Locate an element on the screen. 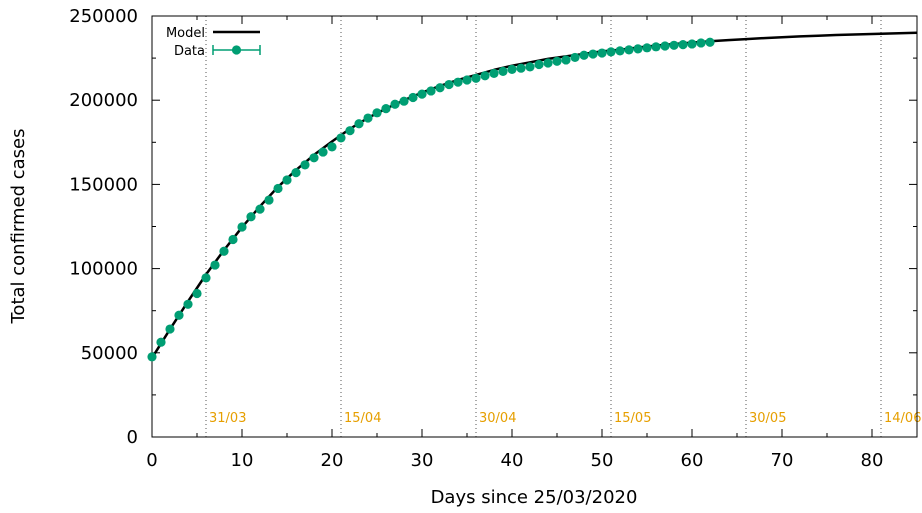 Image resolution: width=922 pixels, height=513 pixels. x-axis-label: Days since 25/03/2020 is located at coordinates (534, 497).